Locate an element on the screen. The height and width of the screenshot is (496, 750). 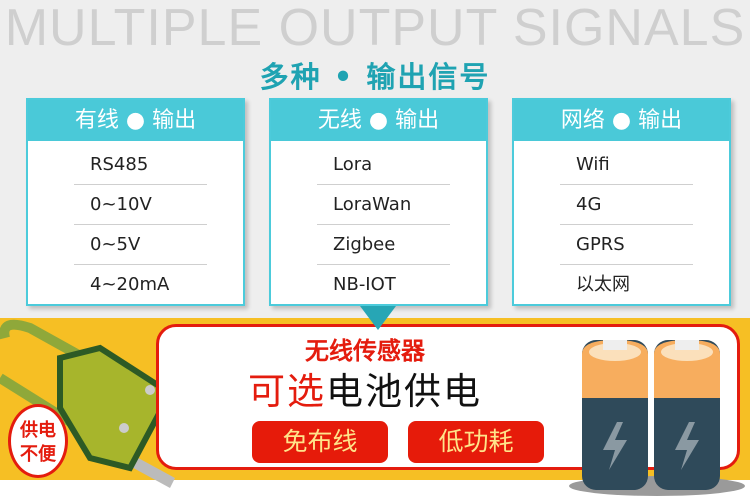
card-wired: 有线 ● 输出 RS485 0~10V 0~5V 4~20mA is located at coordinates (135, 202).